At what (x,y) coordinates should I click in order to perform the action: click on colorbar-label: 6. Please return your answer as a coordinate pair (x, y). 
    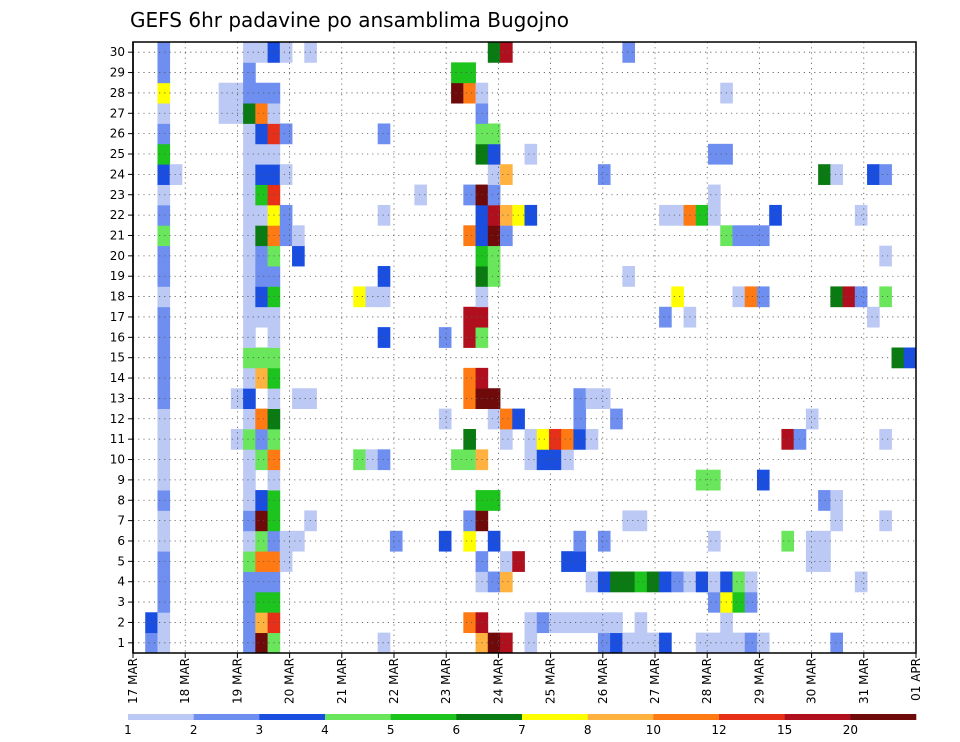
    Looking at the image, I should click on (457, 730).